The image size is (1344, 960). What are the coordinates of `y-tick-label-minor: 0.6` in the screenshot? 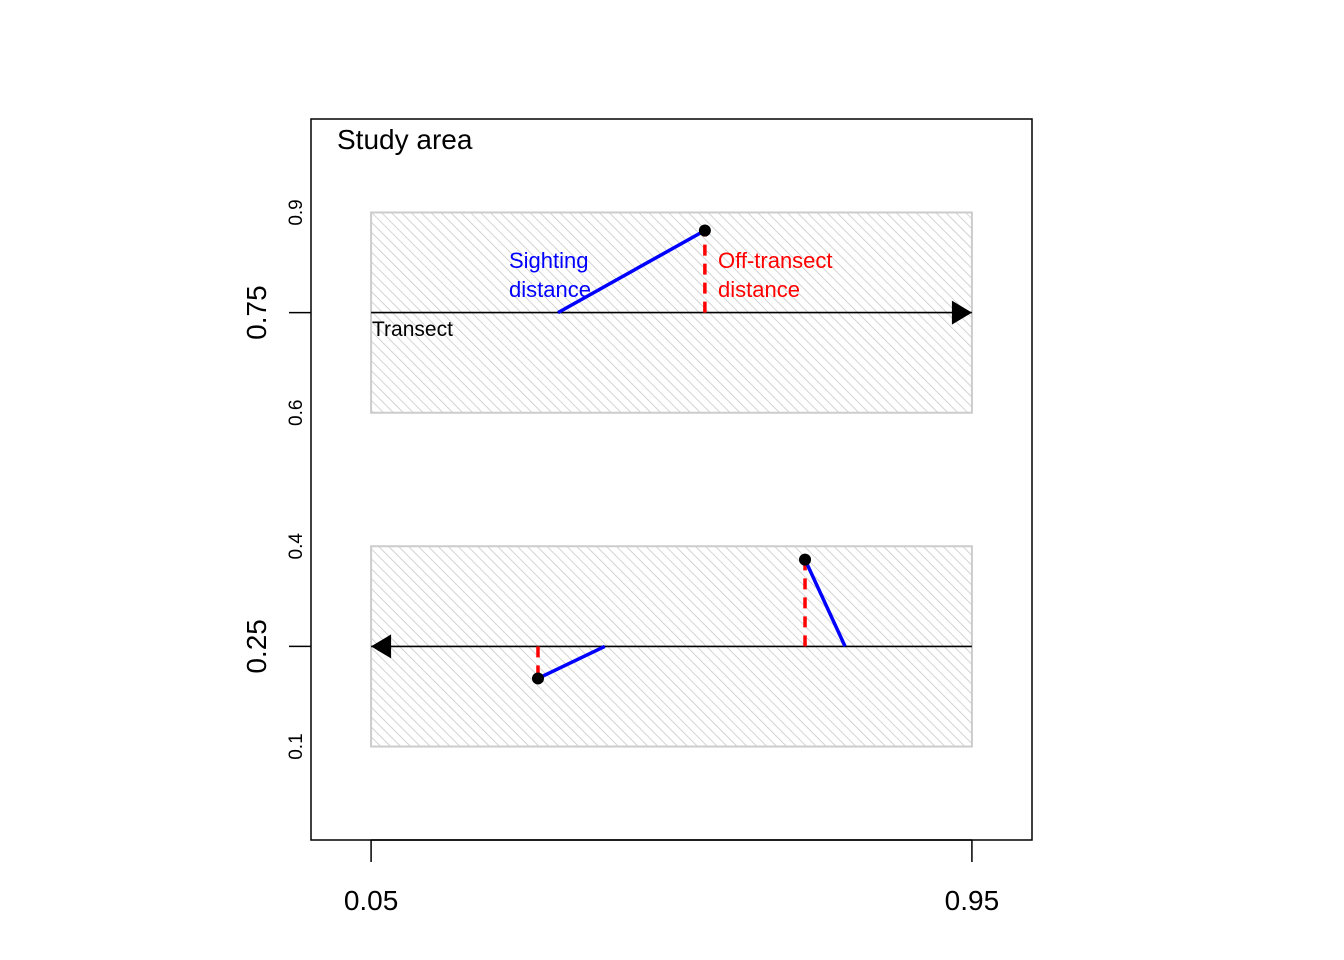 It's located at (296, 413).